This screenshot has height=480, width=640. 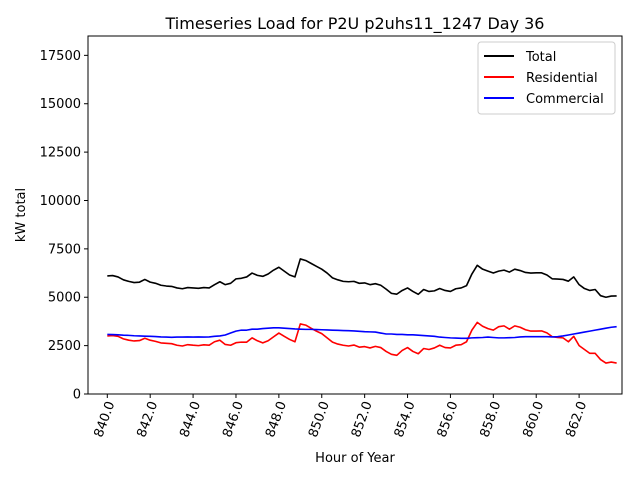 What do you see at coordinates (64, 249) in the screenshot?
I see `y-tick-label: 7500` at bounding box center [64, 249].